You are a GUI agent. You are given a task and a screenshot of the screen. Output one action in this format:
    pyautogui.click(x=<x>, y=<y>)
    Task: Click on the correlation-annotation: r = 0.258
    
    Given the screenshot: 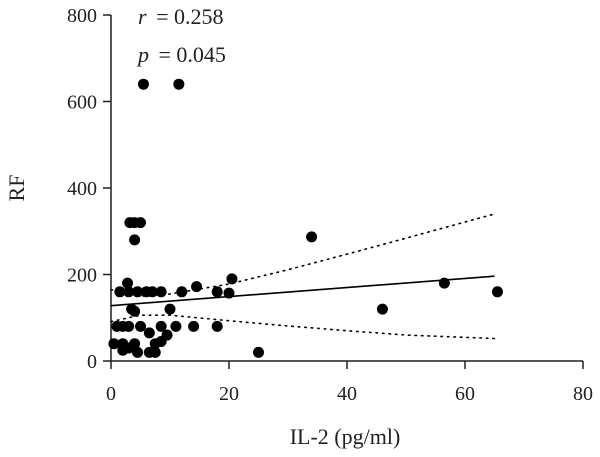 What is the action you would take?
    pyautogui.click(x=180, y=16)
    